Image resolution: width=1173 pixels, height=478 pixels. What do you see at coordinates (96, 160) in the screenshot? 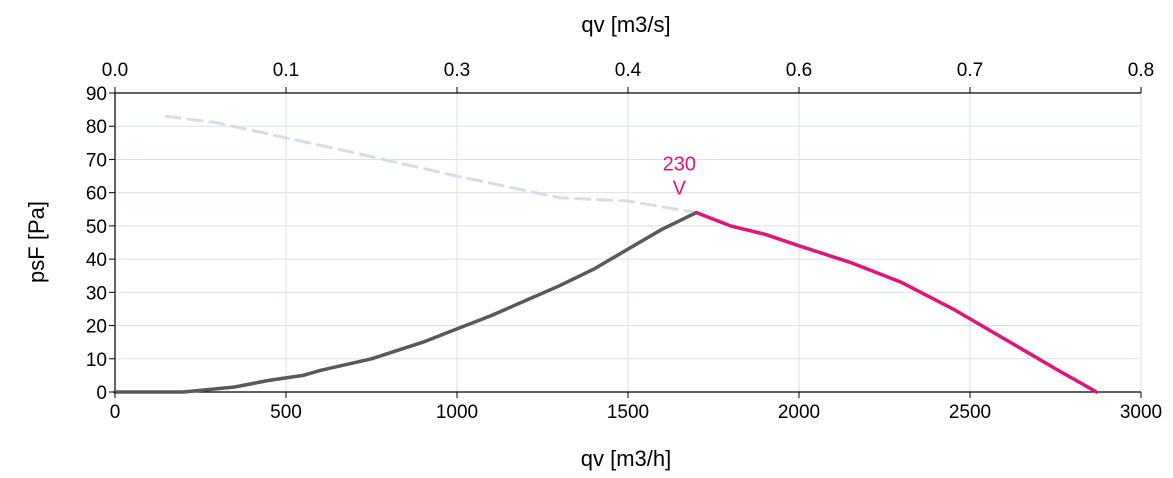
I see `y-tick-label: 70` at bounding box center [96, 160].